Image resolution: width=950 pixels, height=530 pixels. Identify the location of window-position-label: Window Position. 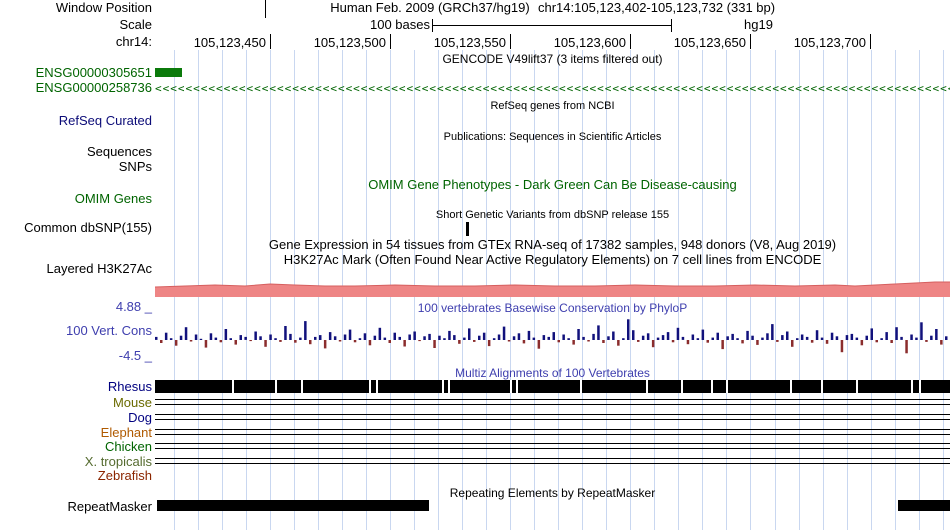
(103, 7).